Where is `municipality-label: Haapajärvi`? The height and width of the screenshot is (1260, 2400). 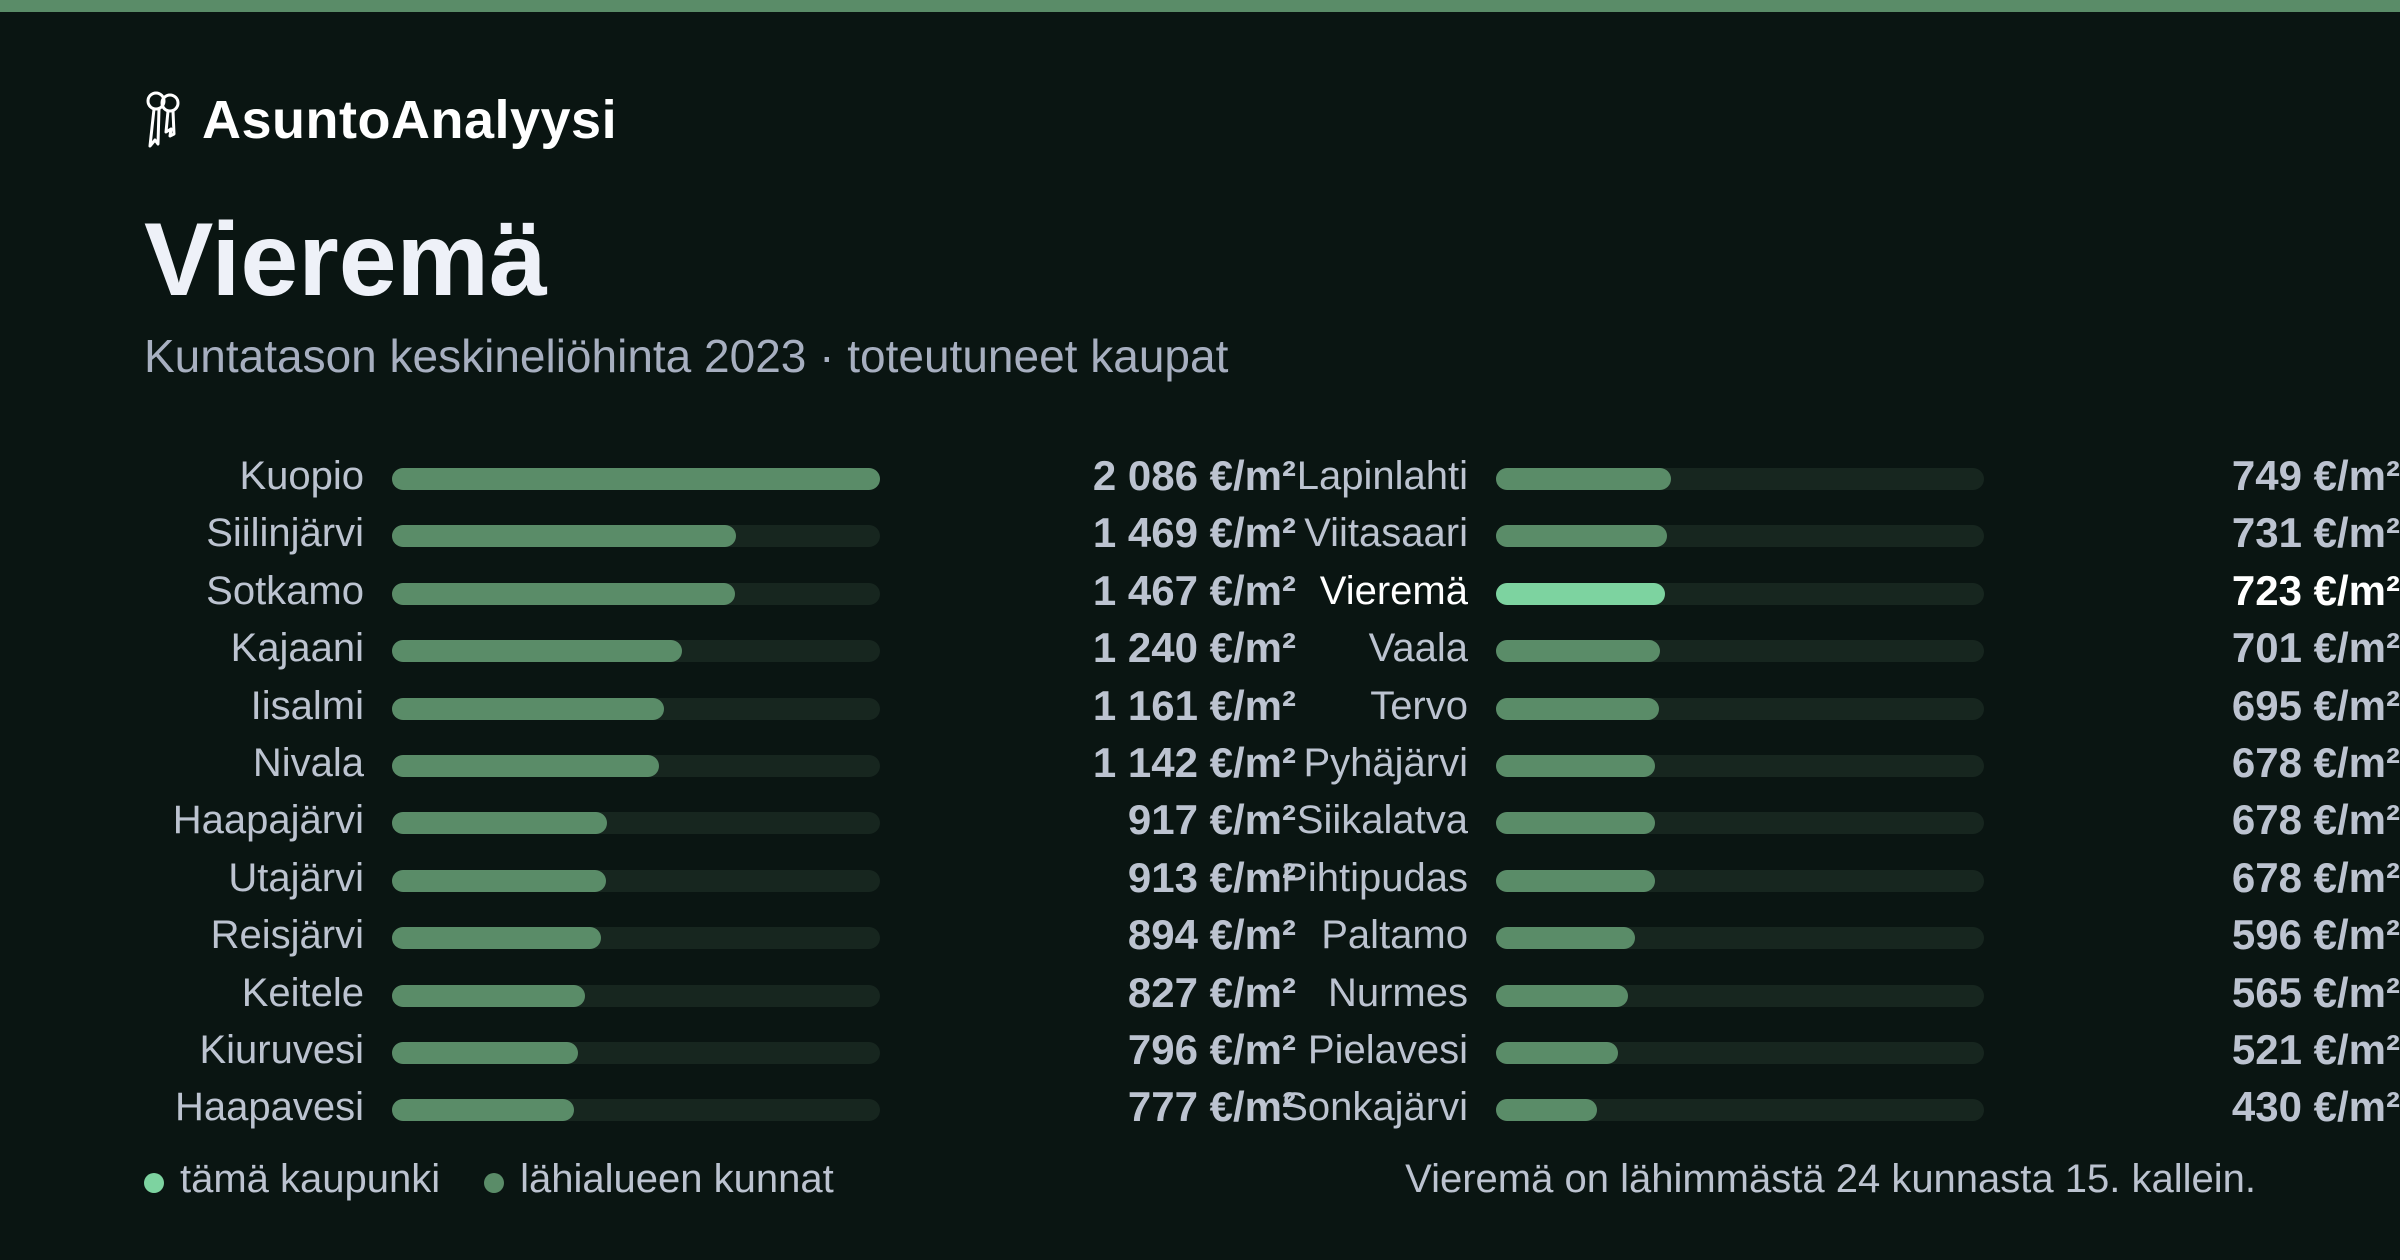 municipality-label: Haapajärvi is located at coordinates (268, 820).